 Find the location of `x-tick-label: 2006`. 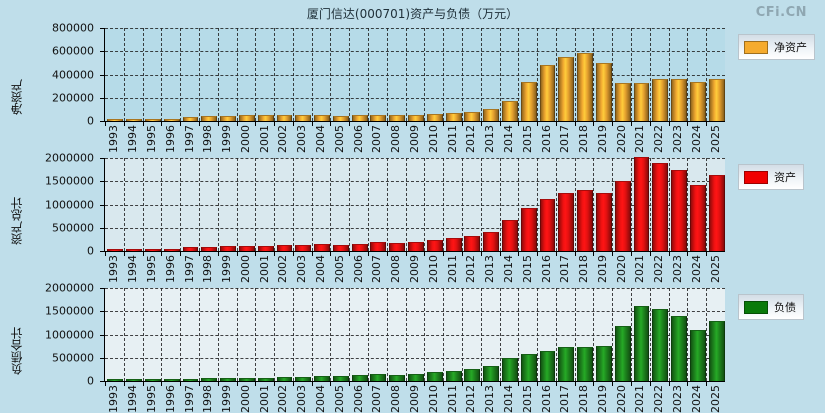

x-tick-label: 2006 is located at coordinates (358, 139).